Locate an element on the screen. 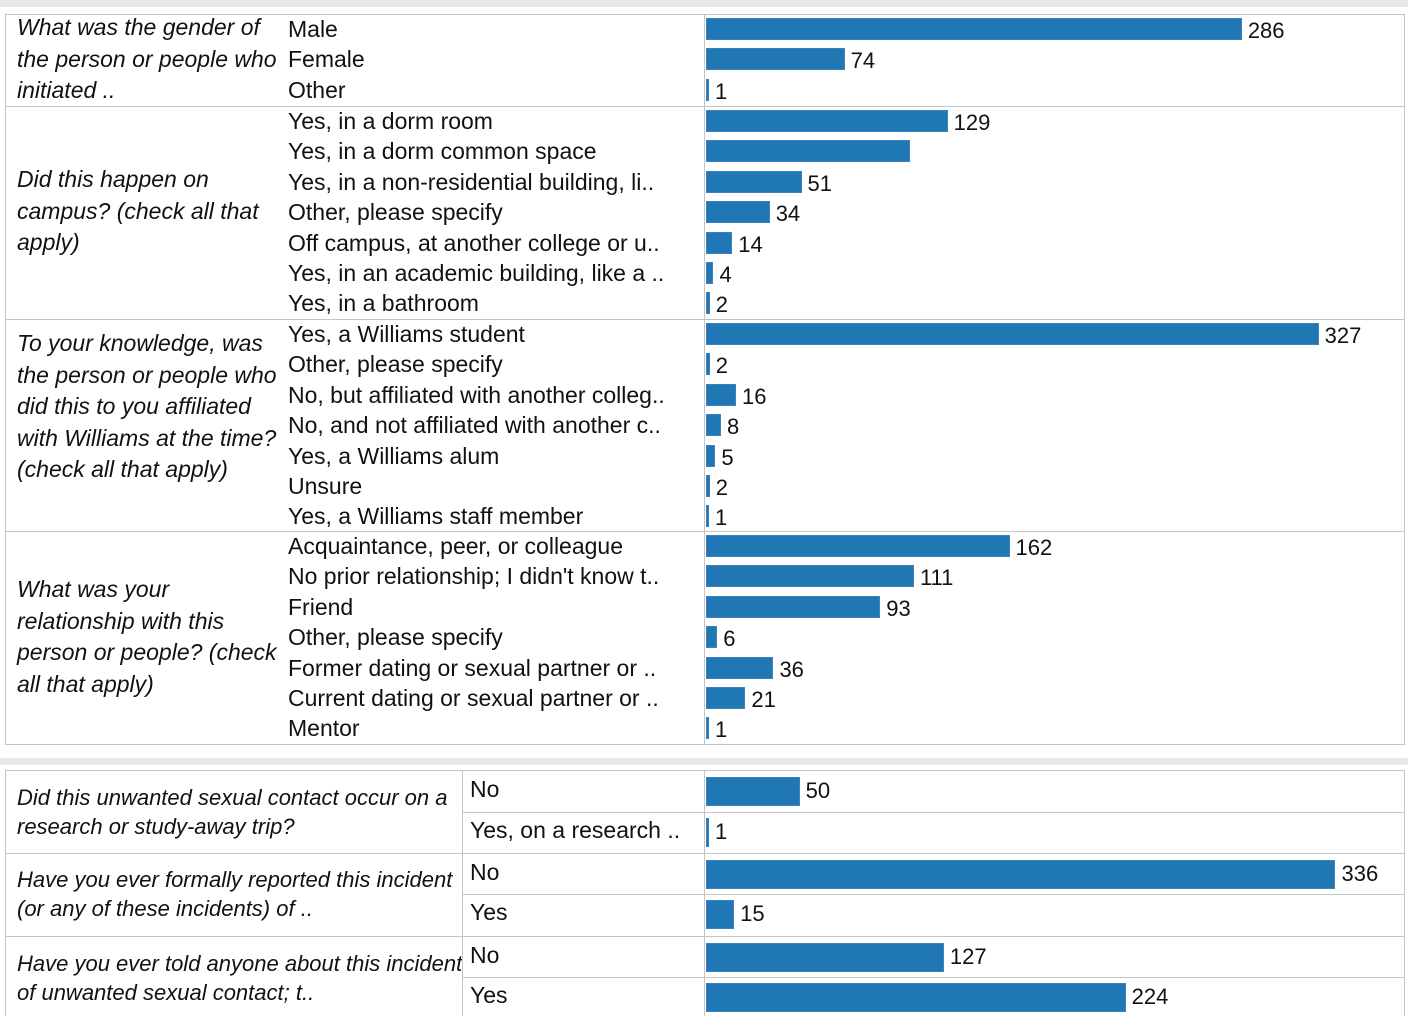  data-label: 51 is located at coordinates (820, 183).